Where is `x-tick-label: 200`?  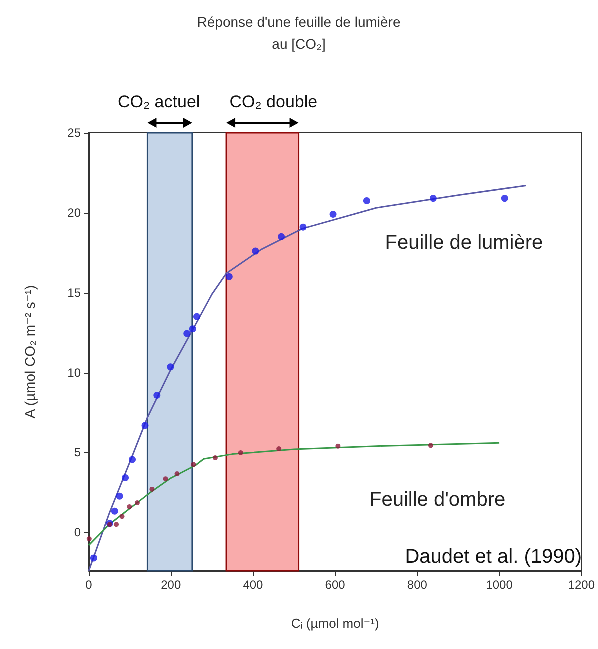 x-tick-label: 200 is located at coordinates (171, 585).